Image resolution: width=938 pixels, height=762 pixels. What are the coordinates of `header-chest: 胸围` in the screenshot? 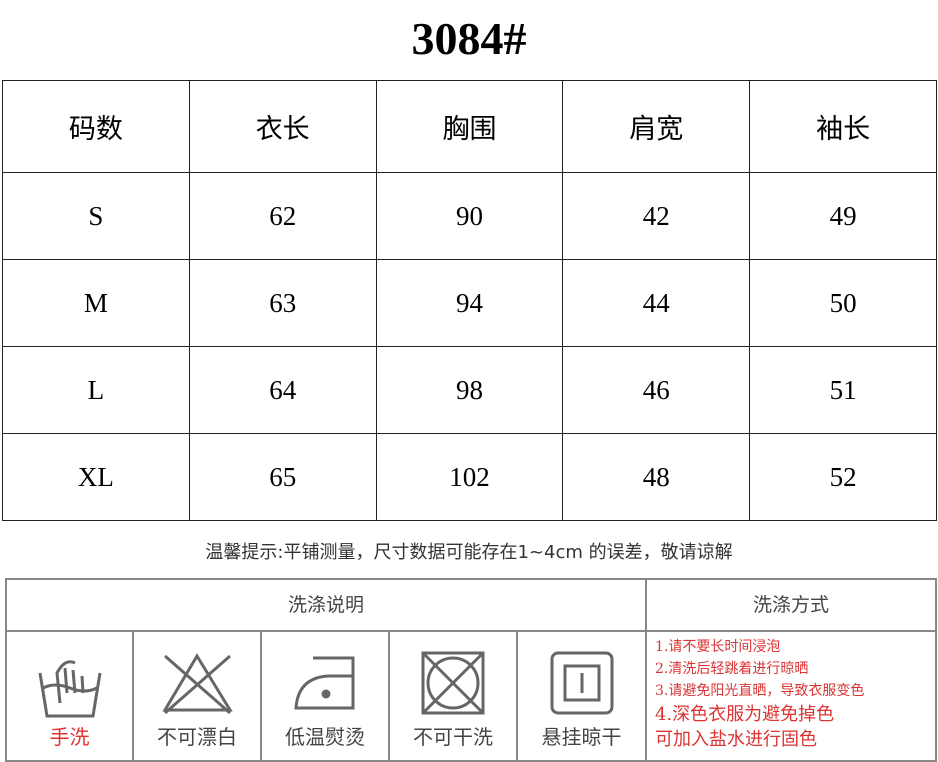 It's located at (469, 126).